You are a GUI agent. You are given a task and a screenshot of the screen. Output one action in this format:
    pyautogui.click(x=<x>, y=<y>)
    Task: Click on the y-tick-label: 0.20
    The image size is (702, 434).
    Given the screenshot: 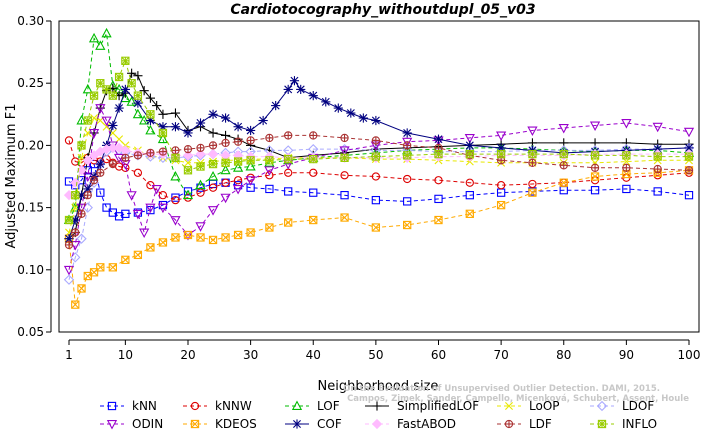 What is the action you would take?
    pyautogui.click(x=30, y=145)
    